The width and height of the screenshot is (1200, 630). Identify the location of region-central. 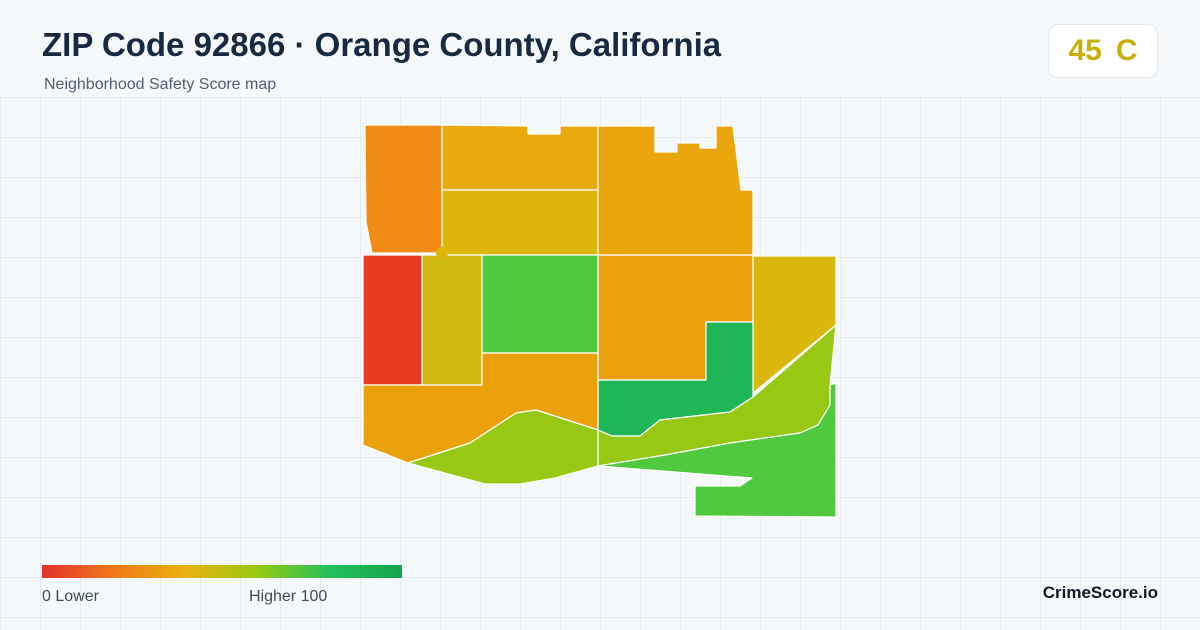
(540, 304).